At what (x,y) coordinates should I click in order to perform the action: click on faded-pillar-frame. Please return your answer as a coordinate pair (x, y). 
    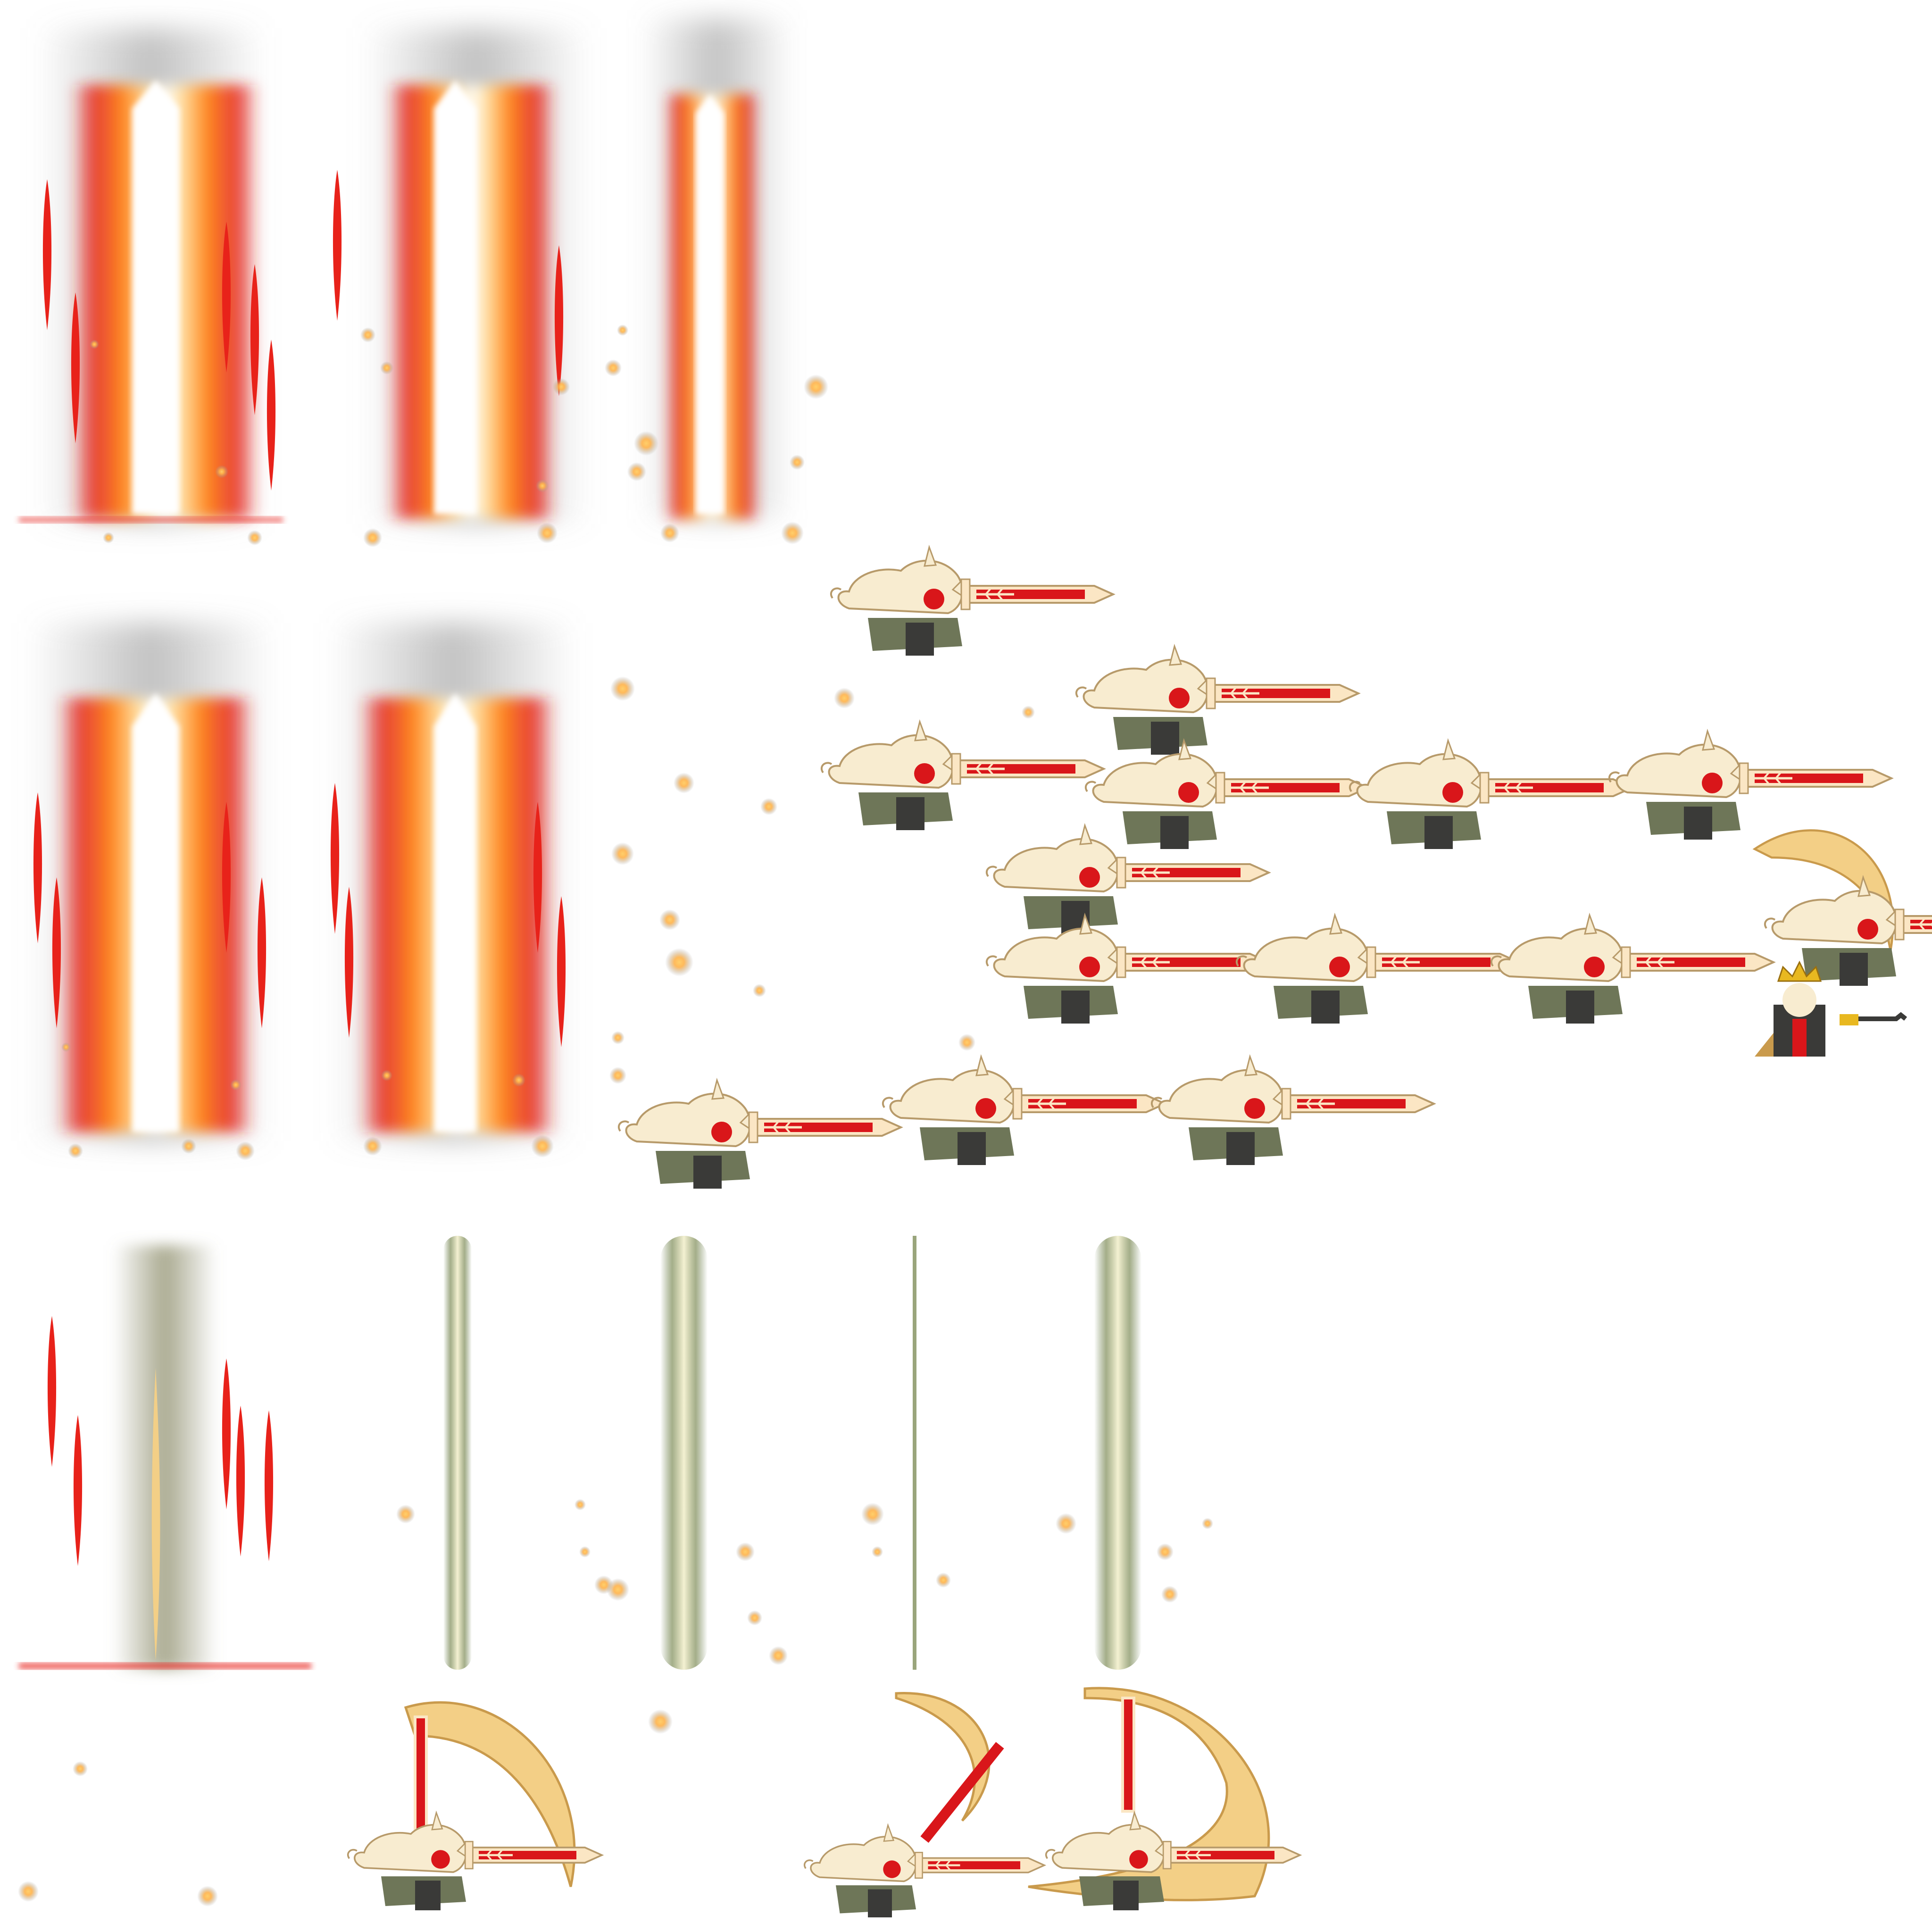
    Looking at the image, I should click on (164, 1576).